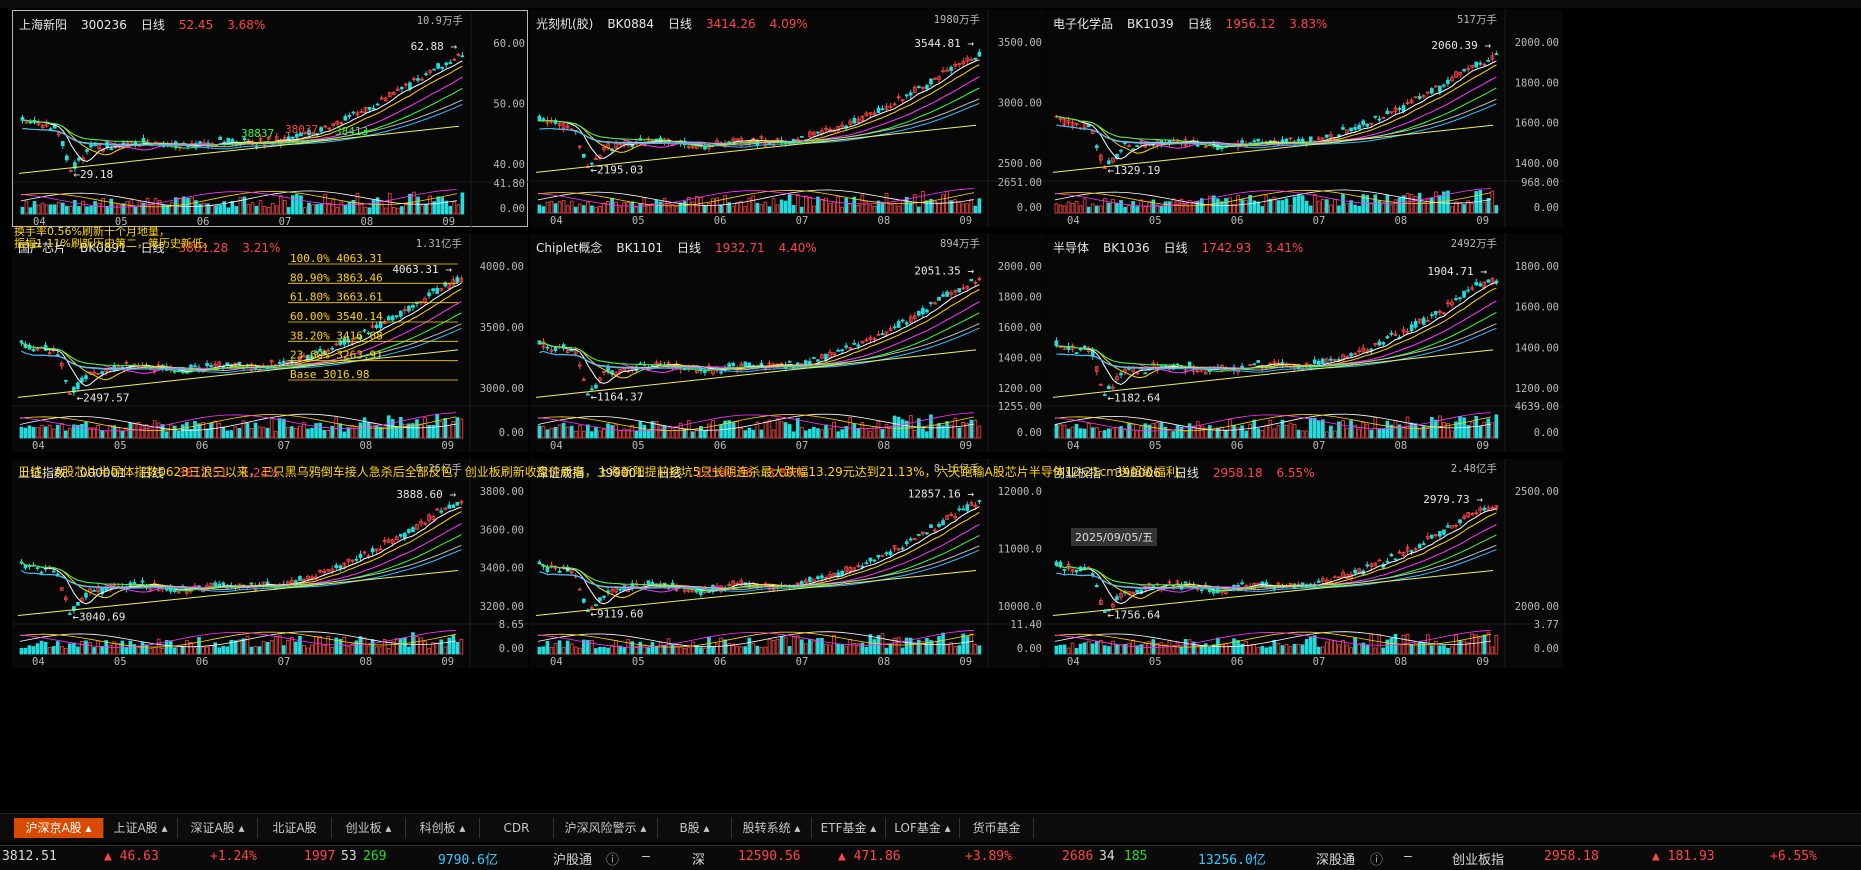 The width and height of the screenshot is (1861, 870). Describe the element at coordinates (59, 828) in the screenshot. I see `market-tab-1: 沪深京A股 ▴` at that location.